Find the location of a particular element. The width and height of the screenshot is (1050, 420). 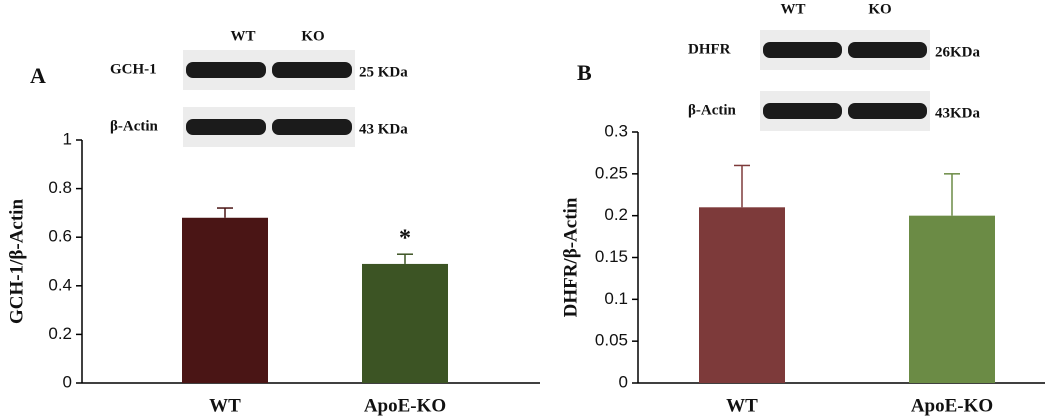

y-tick-label: 1 is located at coordinates (67, 138).